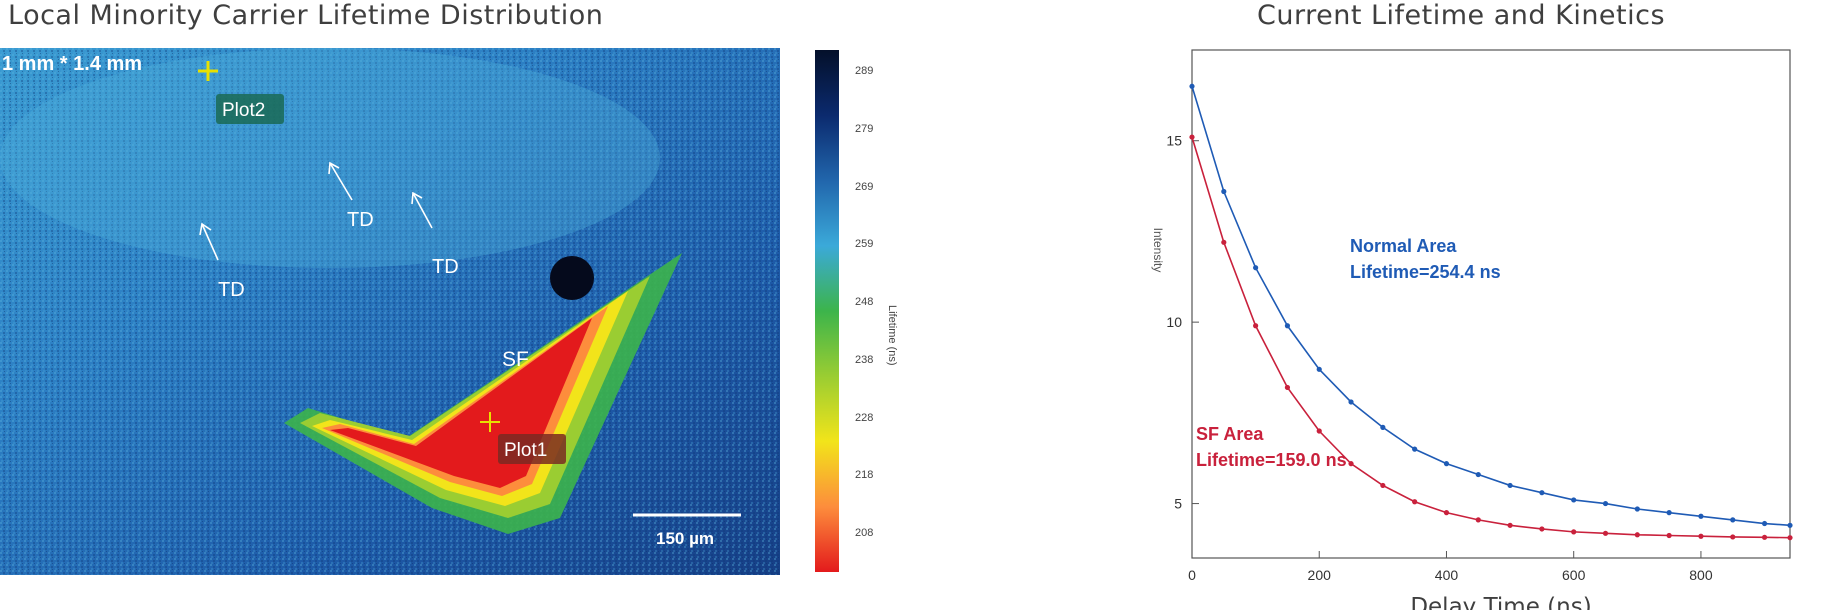 The image size is (1822, 613). What do you see at coordinates (1230, 434) in the screenshot?
I see `series-name-label: SF Area` at bounding box center [1230, 434].